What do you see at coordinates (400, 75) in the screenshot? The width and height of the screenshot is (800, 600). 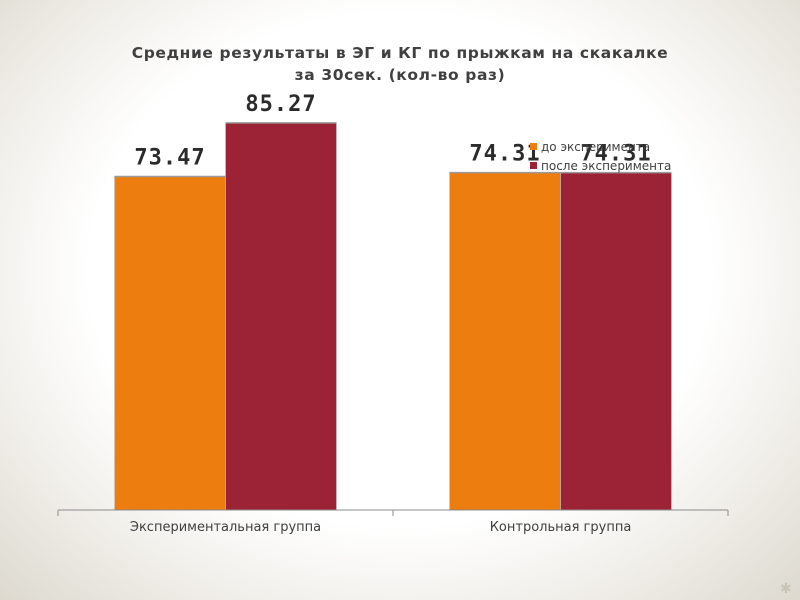 I see `chart-title-line-2: за 30сек. (кол-во раз)` at bounding box center [400, 75].